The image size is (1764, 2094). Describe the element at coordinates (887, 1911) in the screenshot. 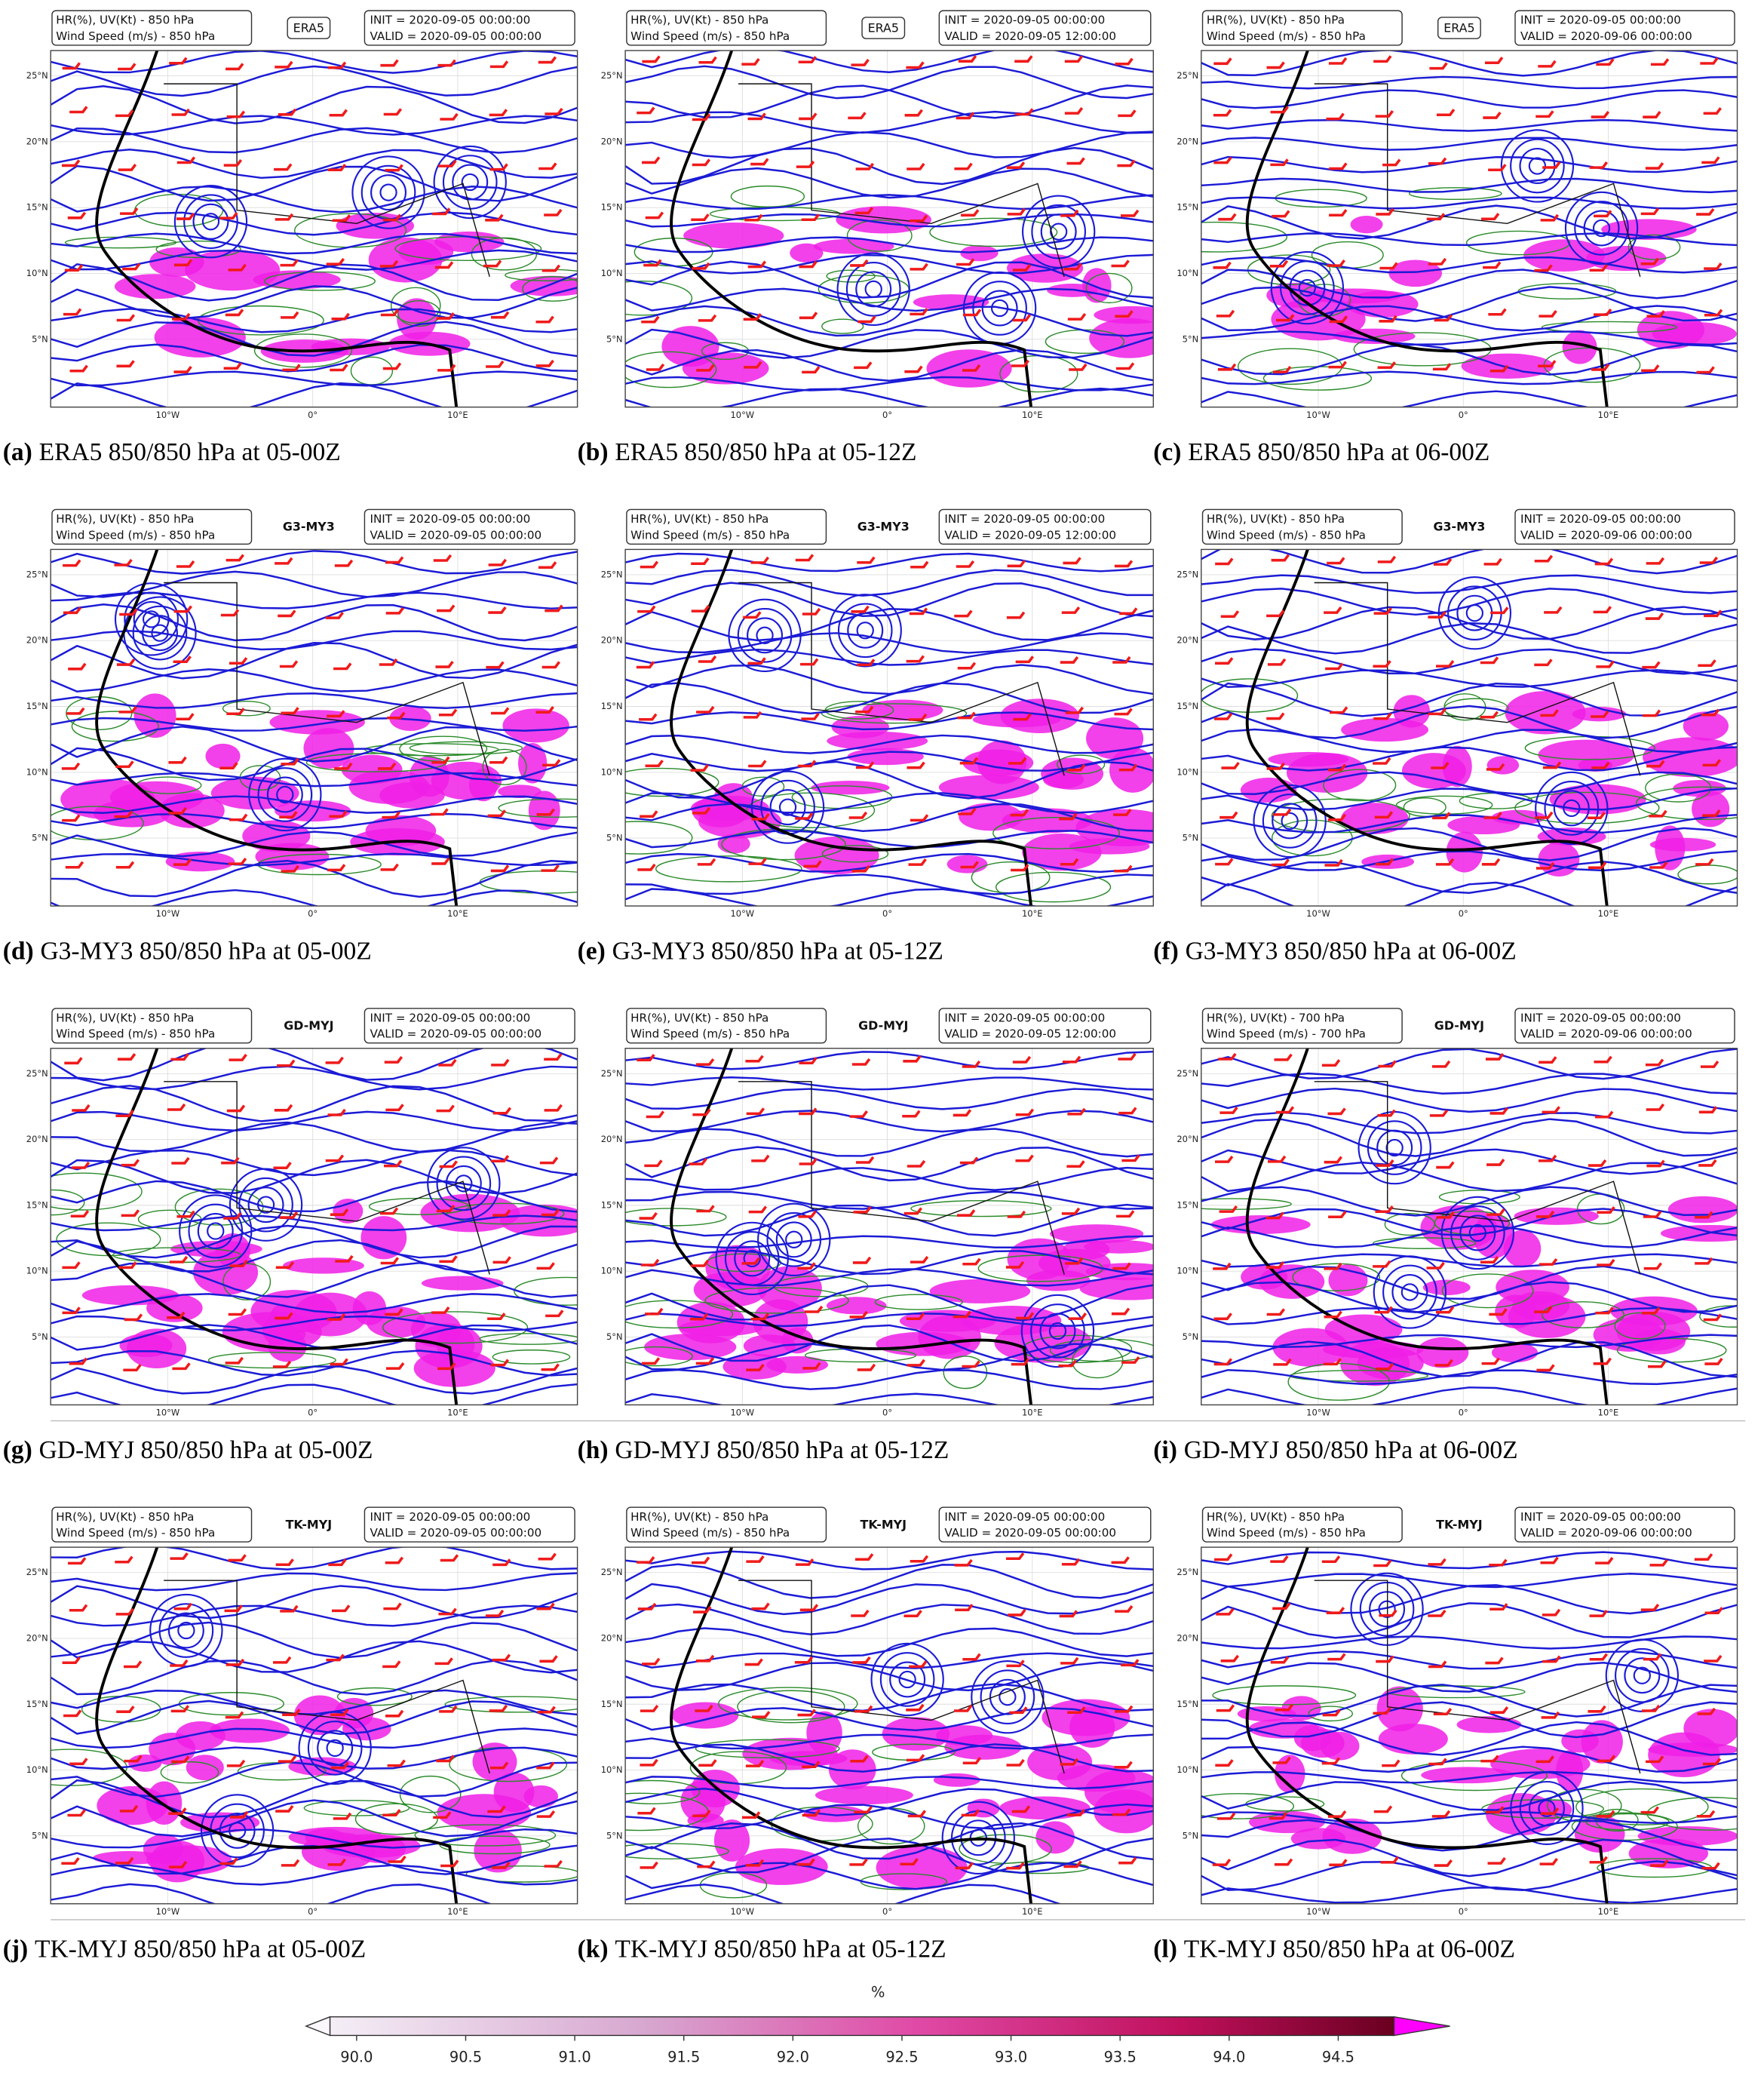

I see `lon-label: 0°` at that location.